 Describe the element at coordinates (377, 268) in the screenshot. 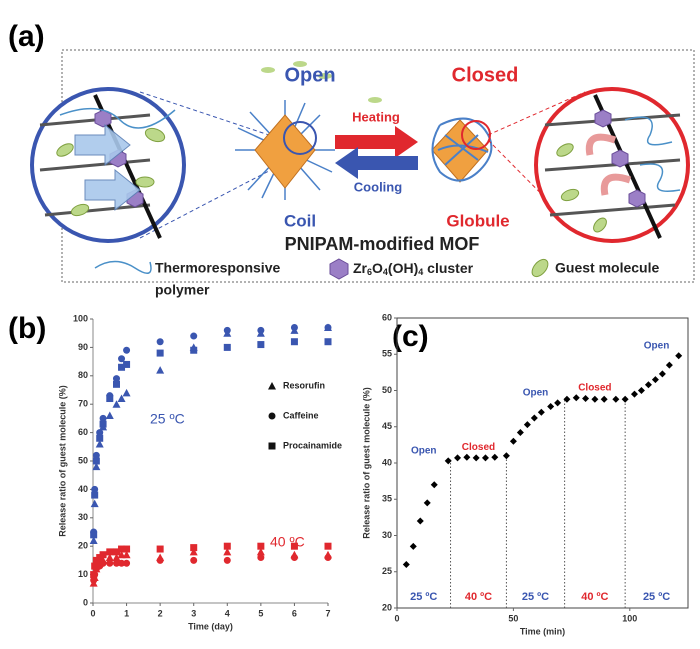

I see `formula-part: O` at that location.